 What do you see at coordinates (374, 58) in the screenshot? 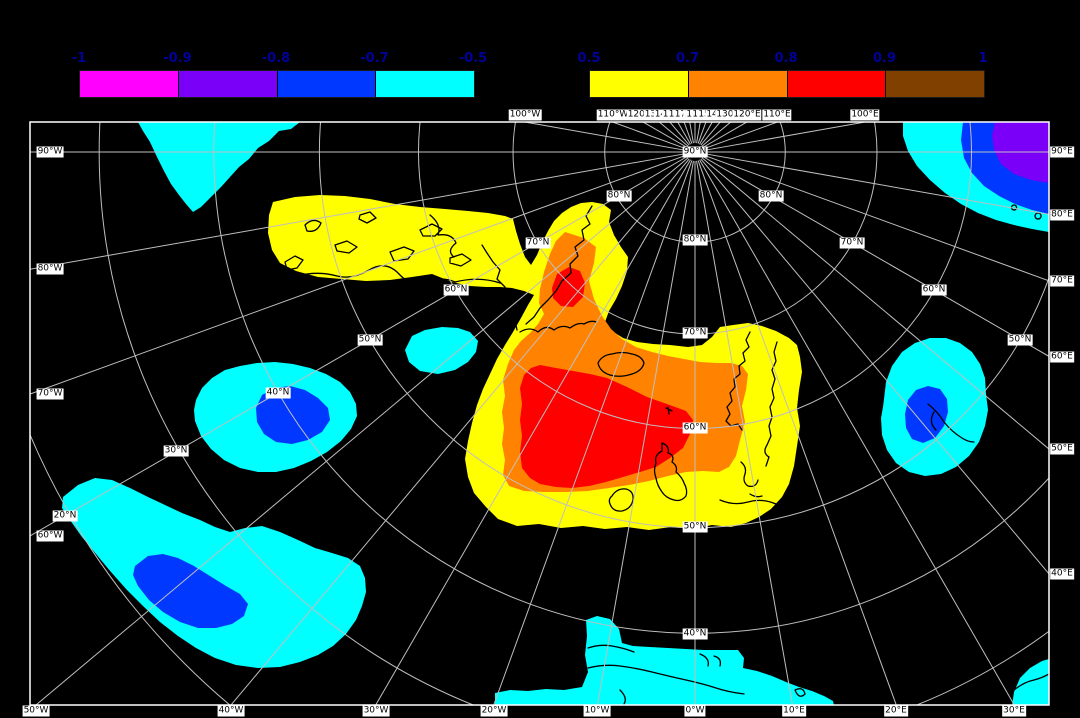
I see `colorbar-tick-label: -0.7` at bounding box center [374, 58].